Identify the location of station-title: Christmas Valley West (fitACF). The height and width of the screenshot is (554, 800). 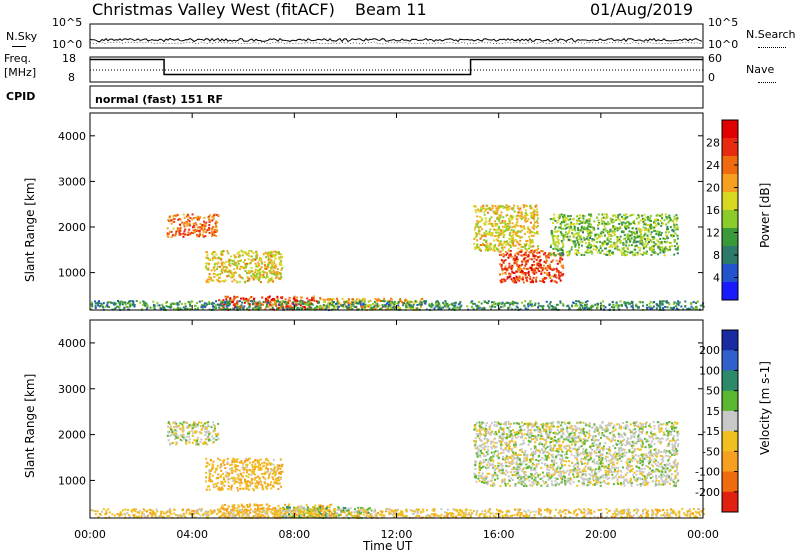
(213, 9).